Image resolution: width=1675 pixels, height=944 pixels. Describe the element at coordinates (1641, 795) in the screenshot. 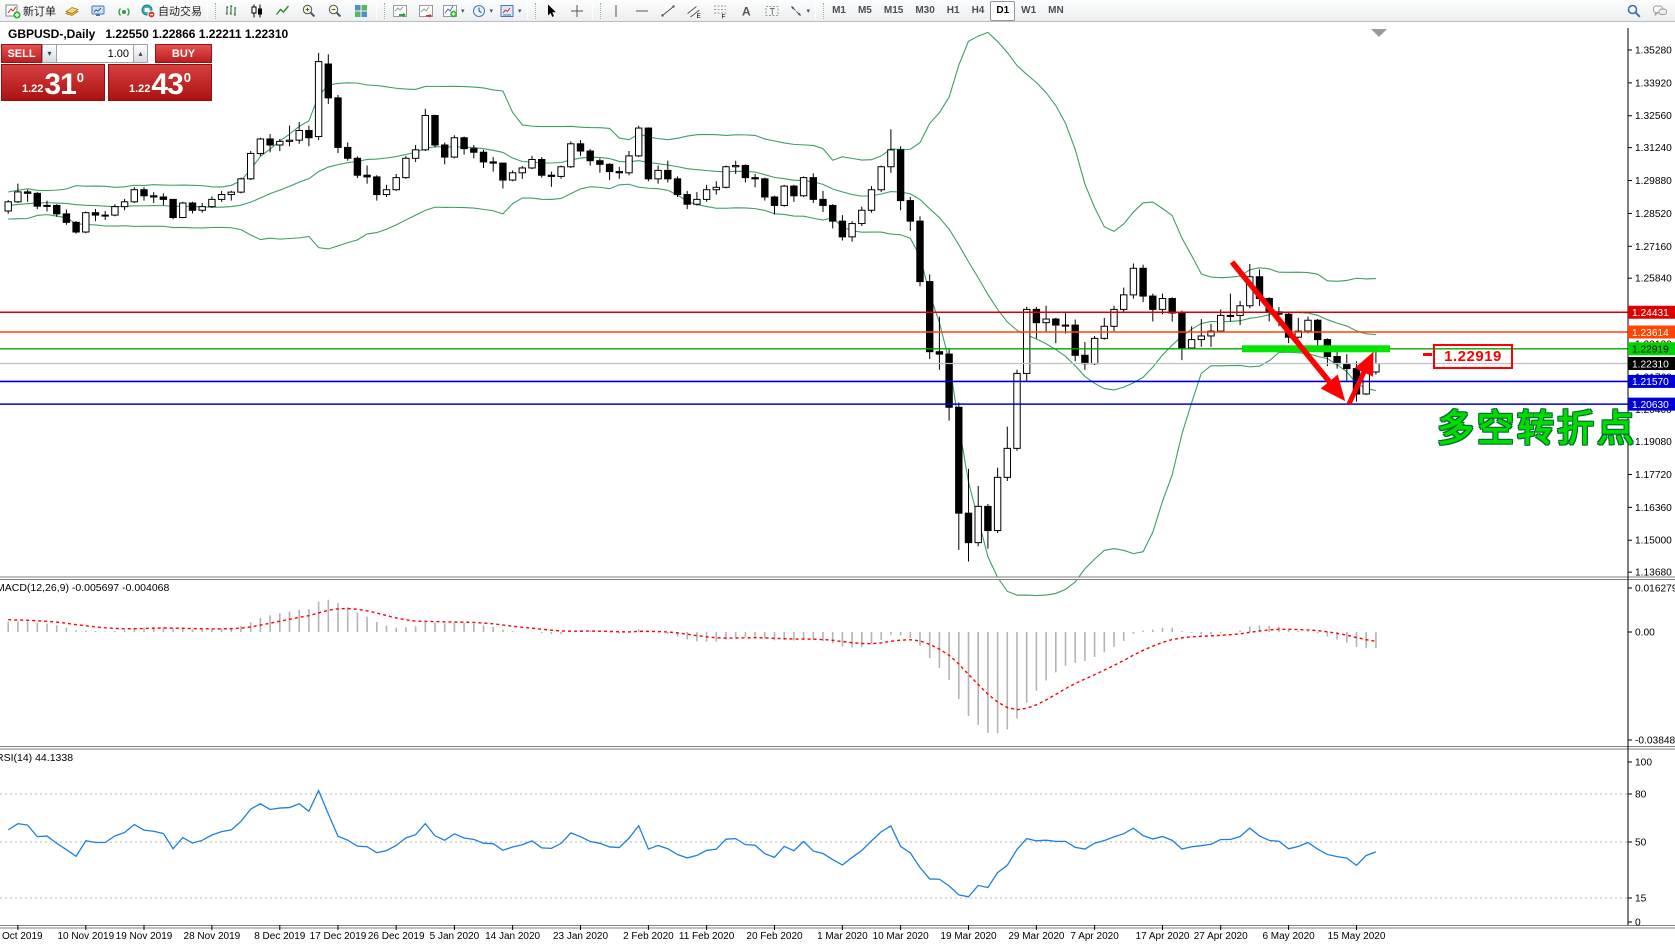

I see `rsi-axis-label: 80` at that location.